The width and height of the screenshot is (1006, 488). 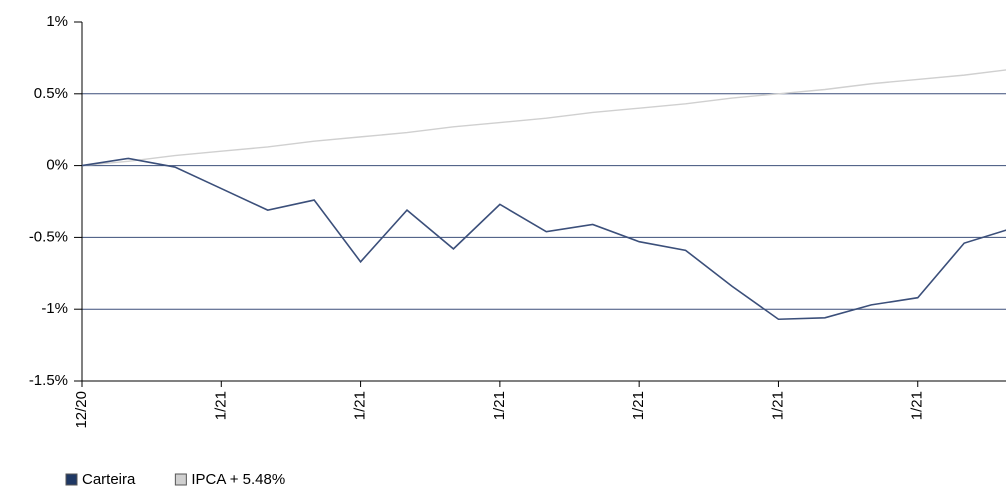 What do you see at coordinates (109, 479) in the screenshot?
I see `legend-label: Carteira` at bounding box center [109, 479].